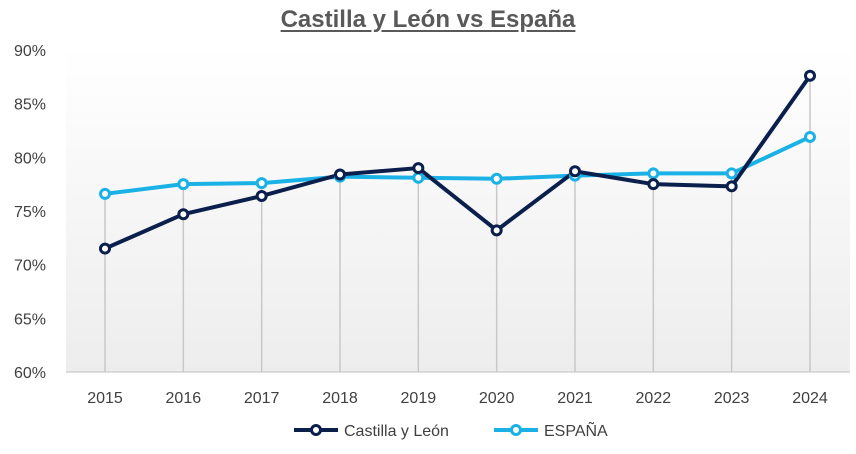  What do you see at coordinates (419, 398) in the screenshot?
I see `x-tick-label: 2019` at bounding box center [419, 398].